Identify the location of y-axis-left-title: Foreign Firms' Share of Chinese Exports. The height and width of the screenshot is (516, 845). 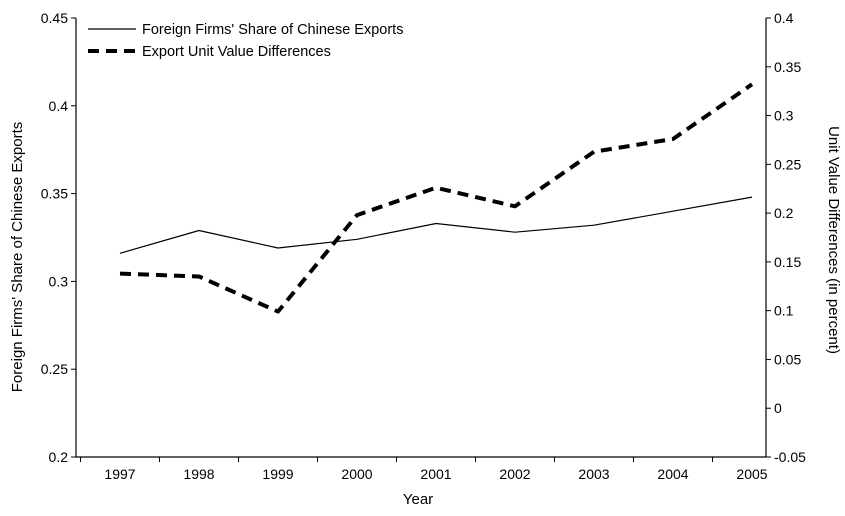
(17, 257).